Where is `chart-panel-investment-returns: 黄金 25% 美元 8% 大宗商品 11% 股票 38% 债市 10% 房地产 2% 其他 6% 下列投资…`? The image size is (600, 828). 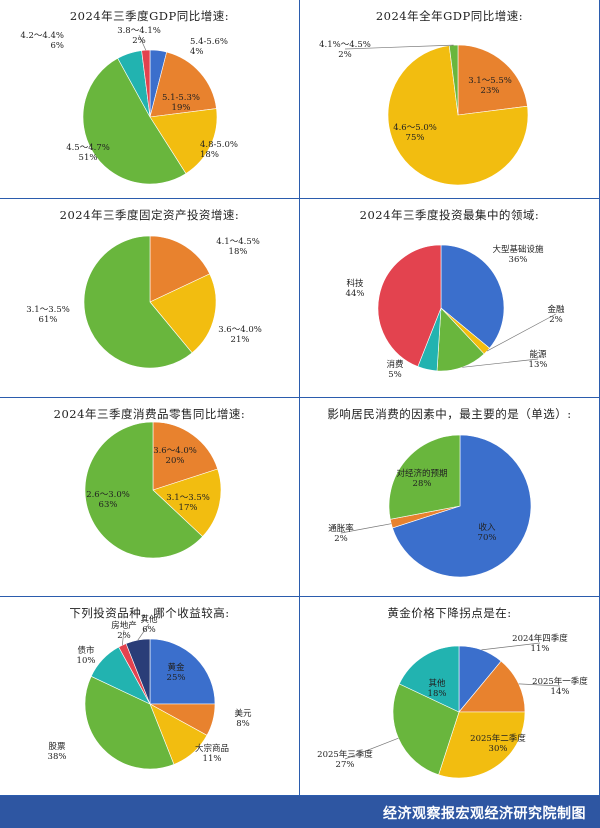
chart-panel-investment-returns: 黄金 25% 美元 8% 大宗商品 11% 股票 38% 债市 10% 房地产 2% 其他 6% 下列投资… is located at coordinates (150, 696).